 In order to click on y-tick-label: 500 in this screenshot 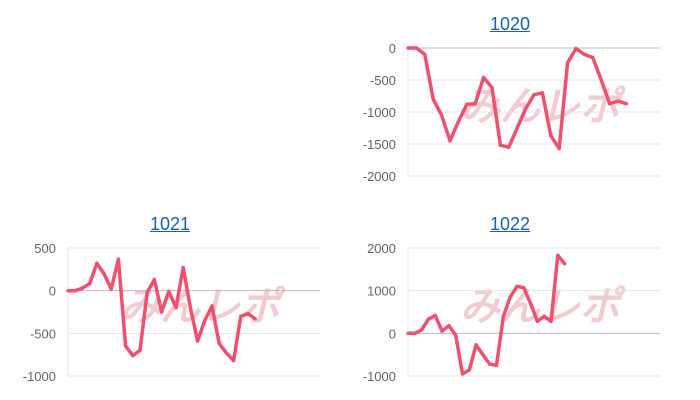, I will do `click(45, 248)`.